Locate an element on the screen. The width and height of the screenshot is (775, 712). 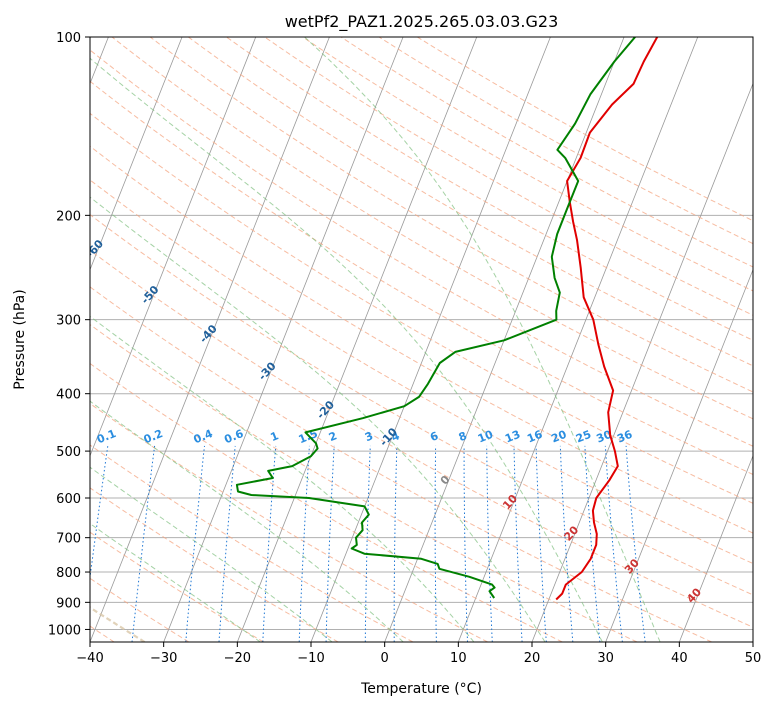
x-tick-label: 30 is located at coordinates (605, 658).